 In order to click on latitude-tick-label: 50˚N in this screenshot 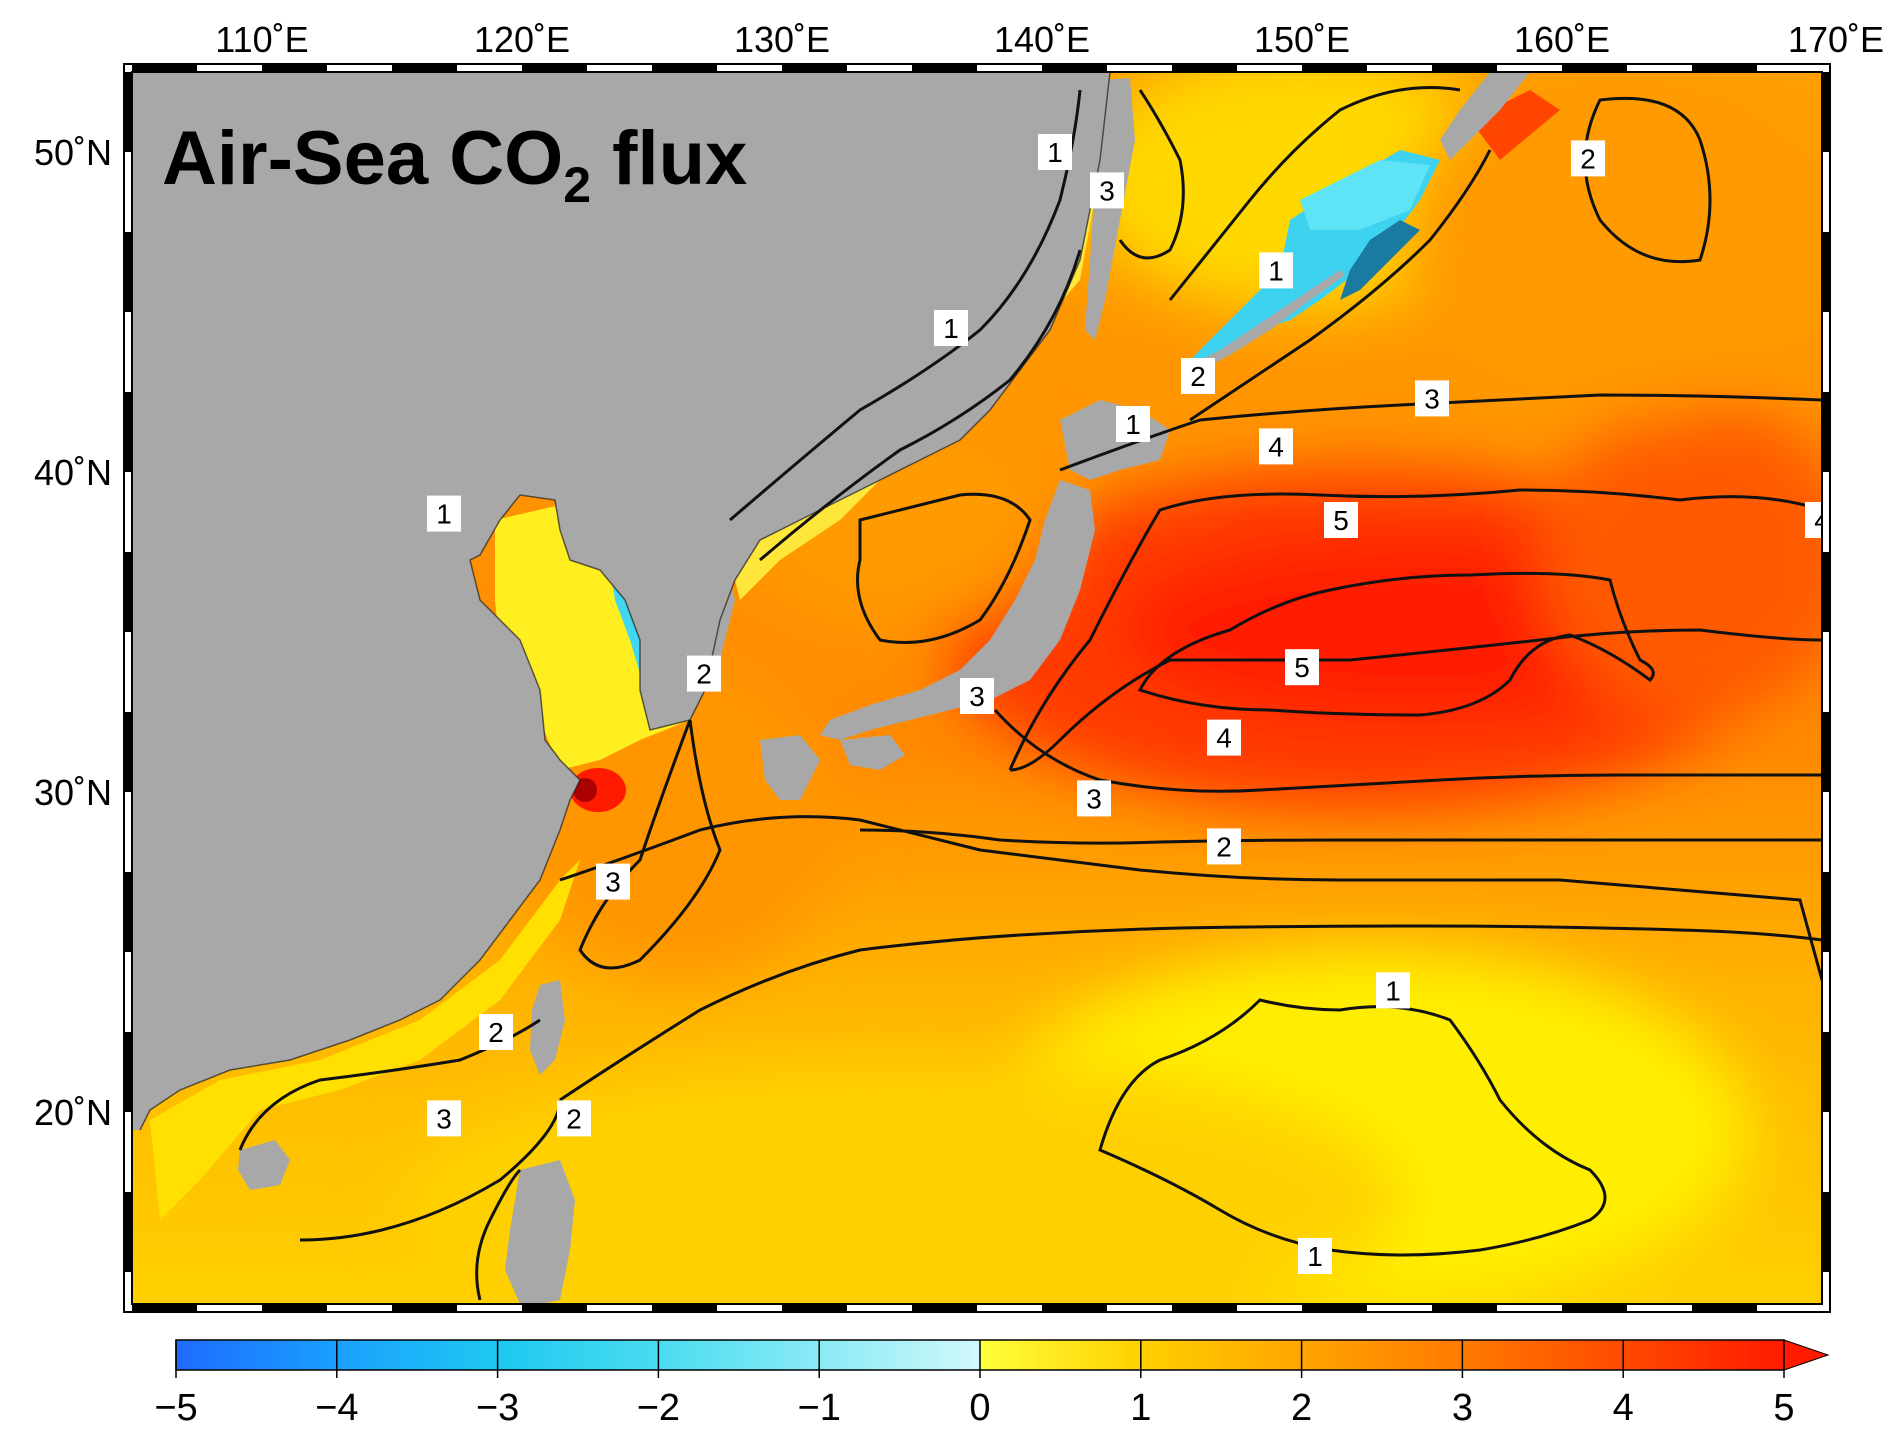, I will do `click(73, 152)`.